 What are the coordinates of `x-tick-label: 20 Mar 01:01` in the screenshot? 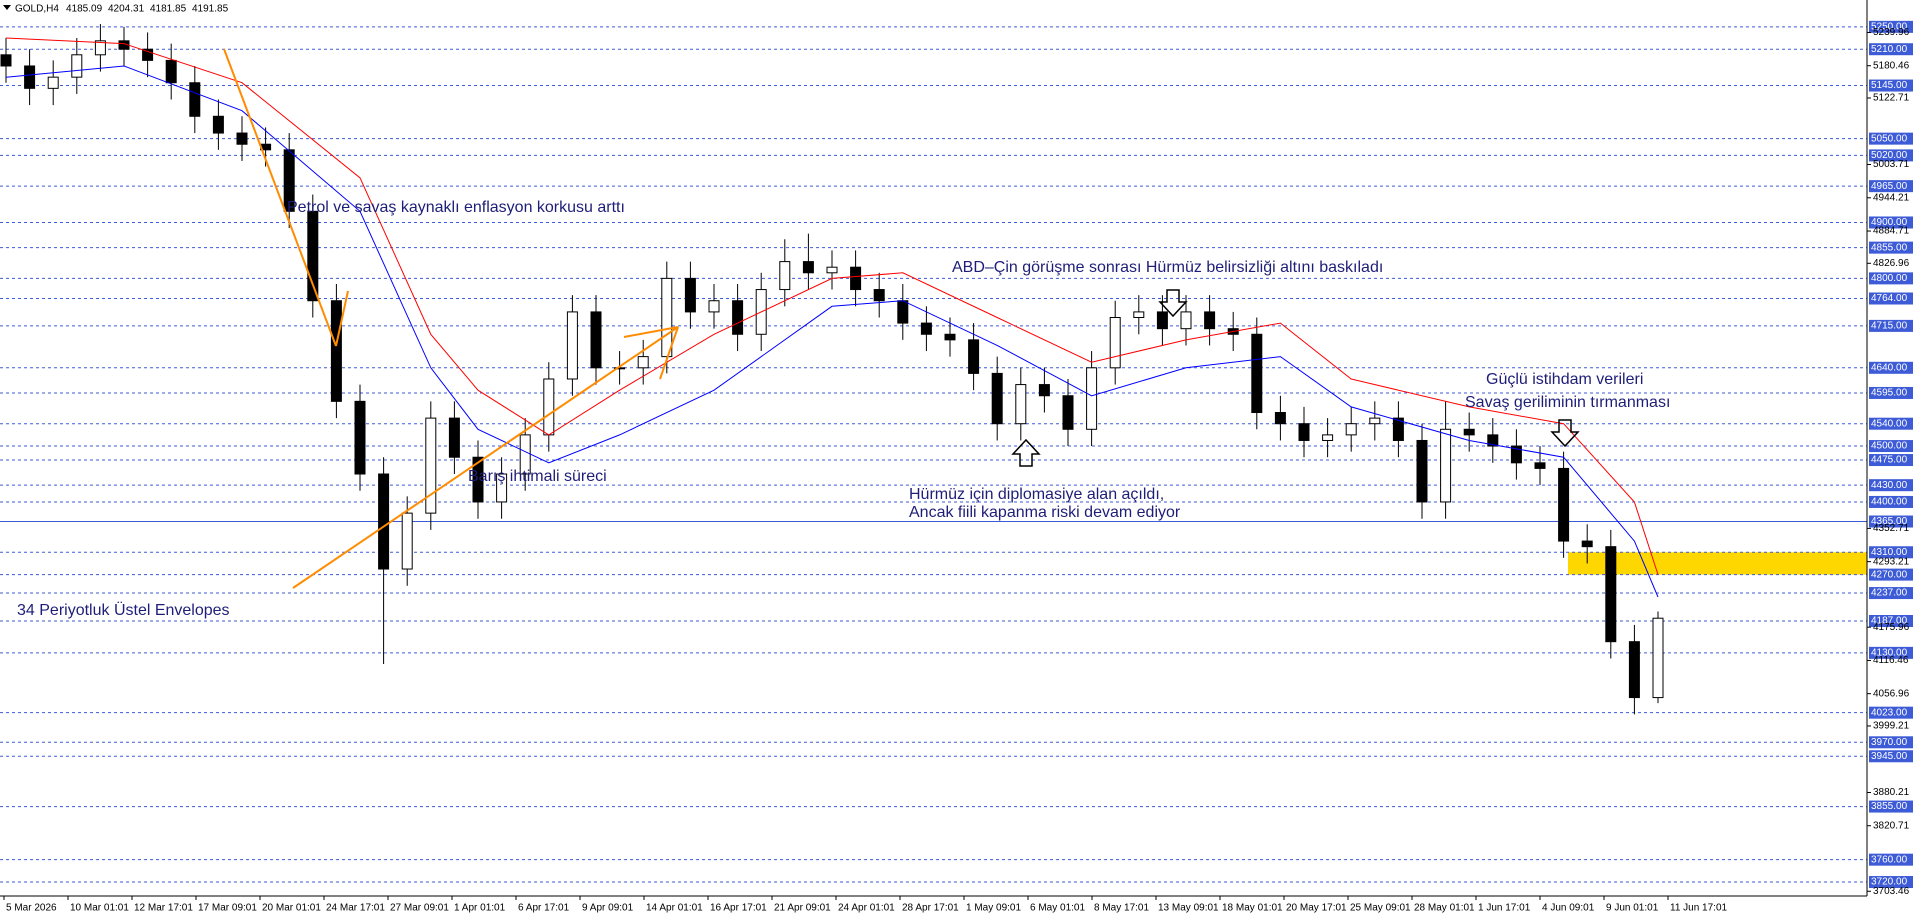 It's located at (291, 908).